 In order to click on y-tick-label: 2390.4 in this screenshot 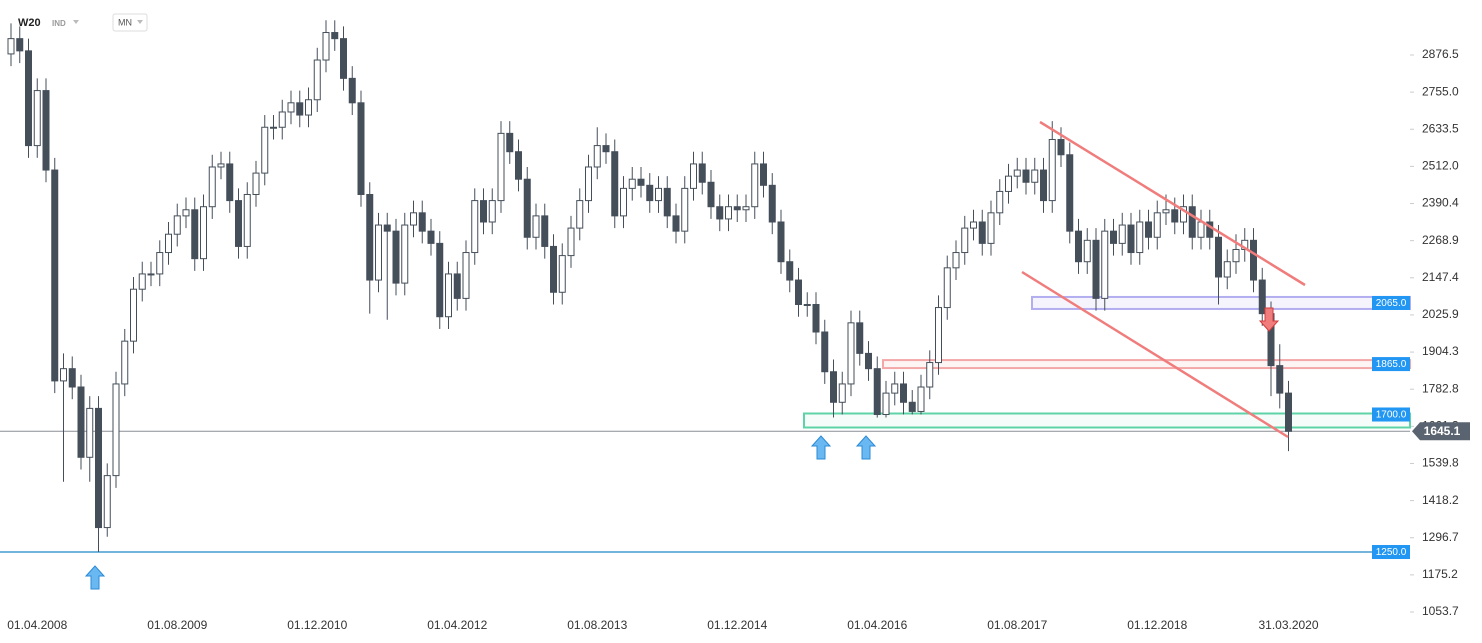, I will do `click(1440, 203)`.